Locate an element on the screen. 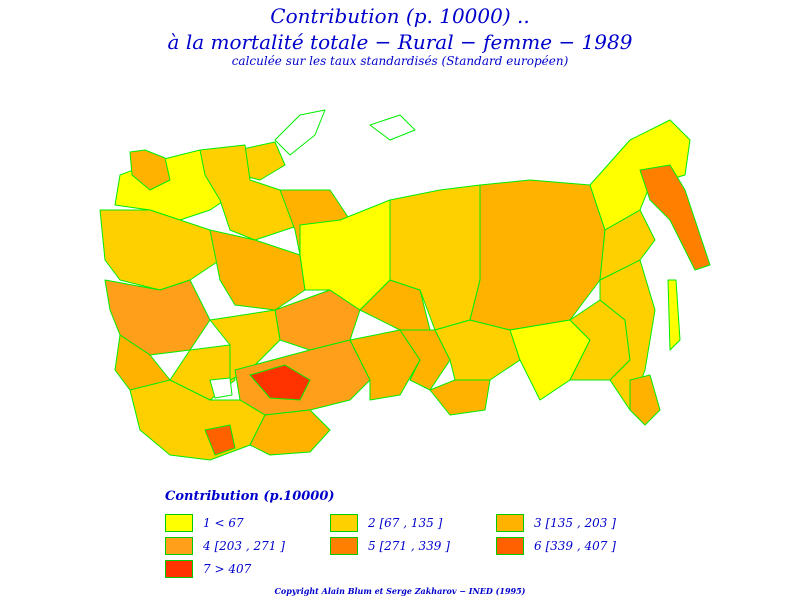  legend-item-3: 3 [135 , 203 ] is located at coordinates (556, 523).